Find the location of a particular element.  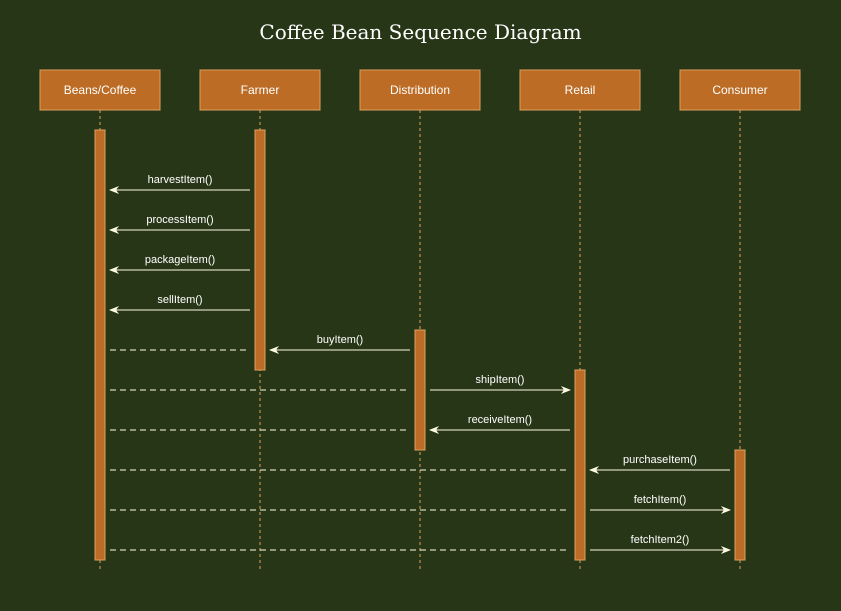

actor-box-farmer is located at coordinates (260, 90).